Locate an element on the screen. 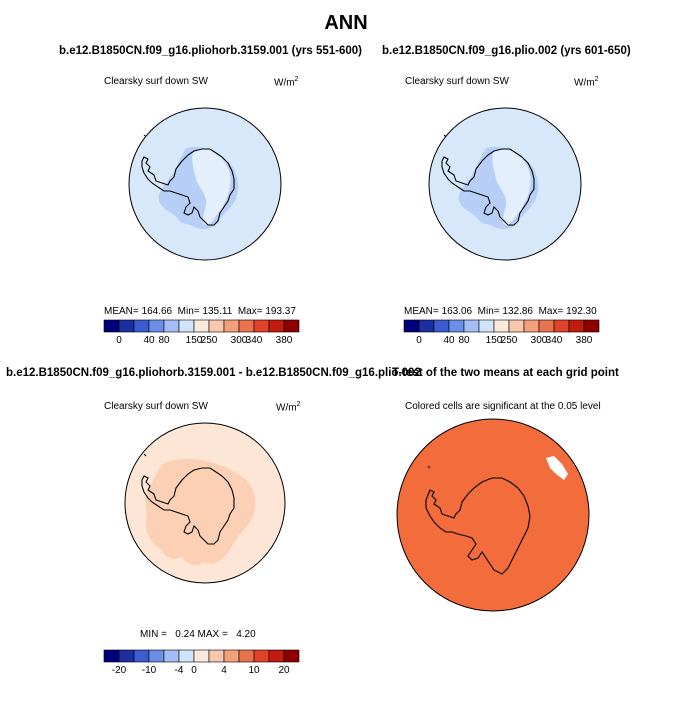 The height and width of the screenshot is (702, 692). map-non-significant-patch is located at coordinates (557, 468).